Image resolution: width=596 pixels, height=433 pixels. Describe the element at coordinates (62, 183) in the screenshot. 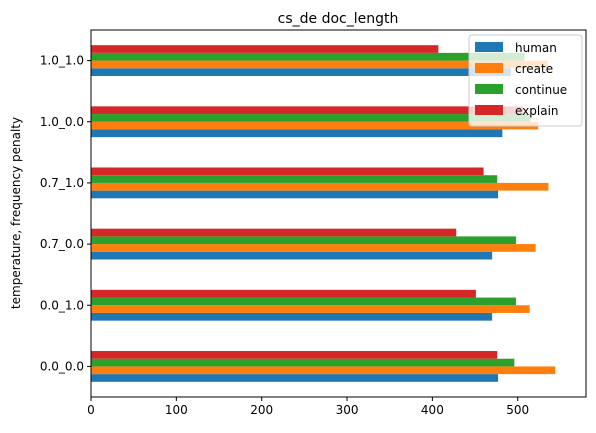

I see `y-tick-label: 0.7_1.0` at that location.